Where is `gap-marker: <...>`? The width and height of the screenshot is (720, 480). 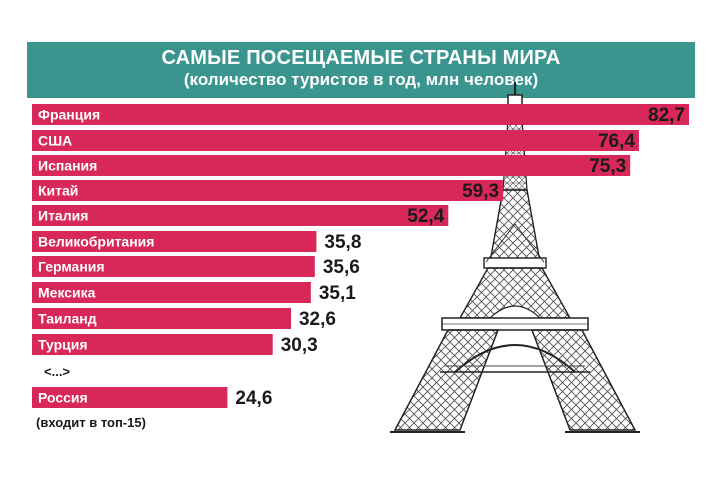
gap-marker: <...> is located at coordinates (57, 371).